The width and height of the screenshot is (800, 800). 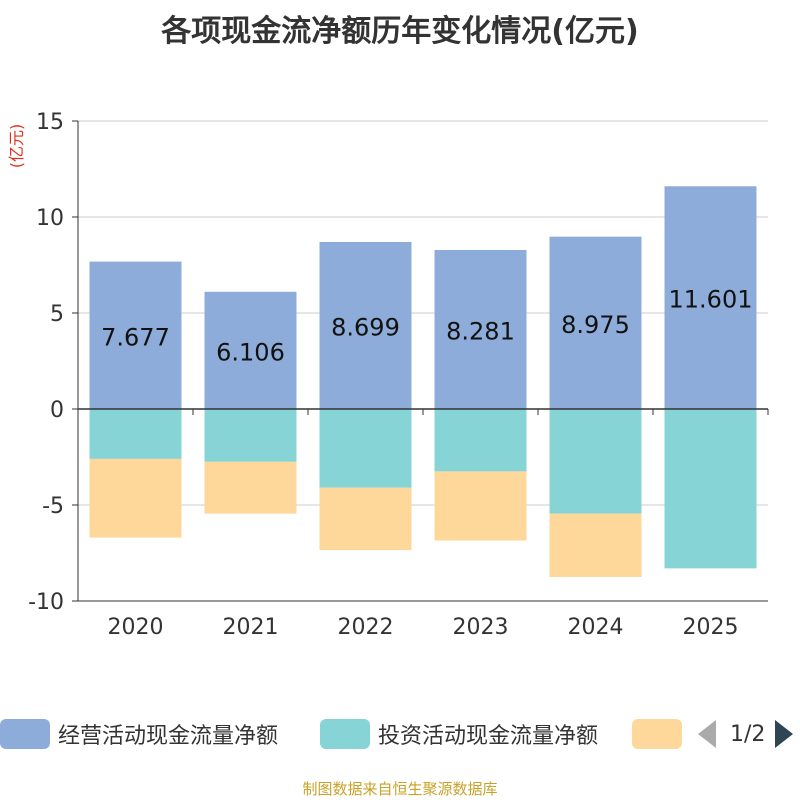 I want to click on legend-pager: 1/2, so click(x=746, y=734).